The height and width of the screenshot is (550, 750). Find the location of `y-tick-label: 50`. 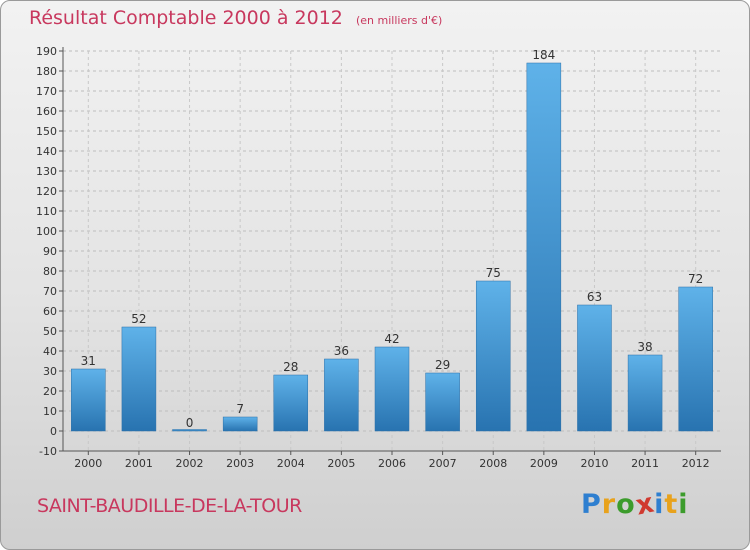

y-tick-label: 50 is located at coordinates (50, 331).